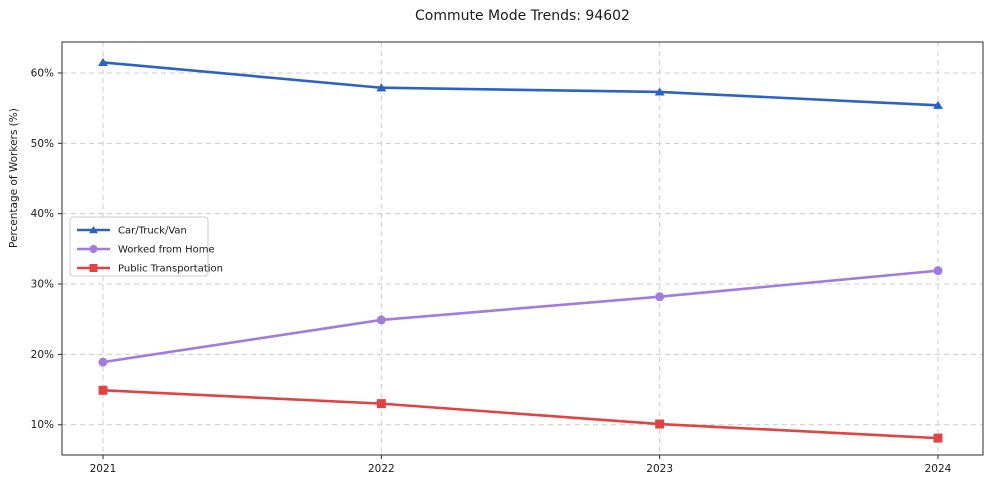 This screenshot has height=490, width=990. Describe the element at coordinates (381, 469) in the screenshot. I see `x-tick-label: 2022` at that location.